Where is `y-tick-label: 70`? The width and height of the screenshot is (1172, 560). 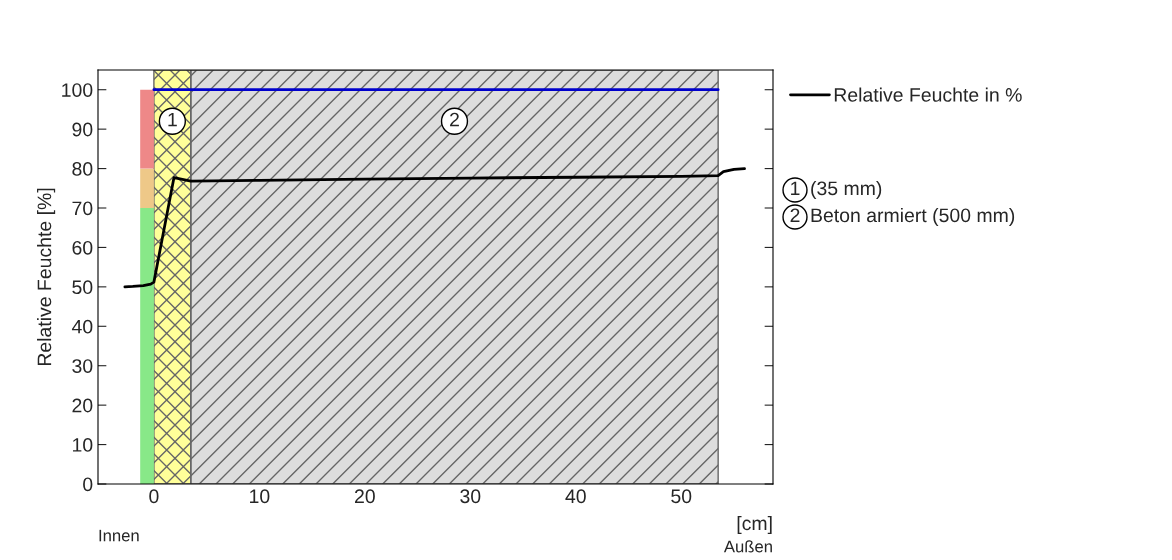 y-tick-label: 70 is located at coordinates (82, 208).